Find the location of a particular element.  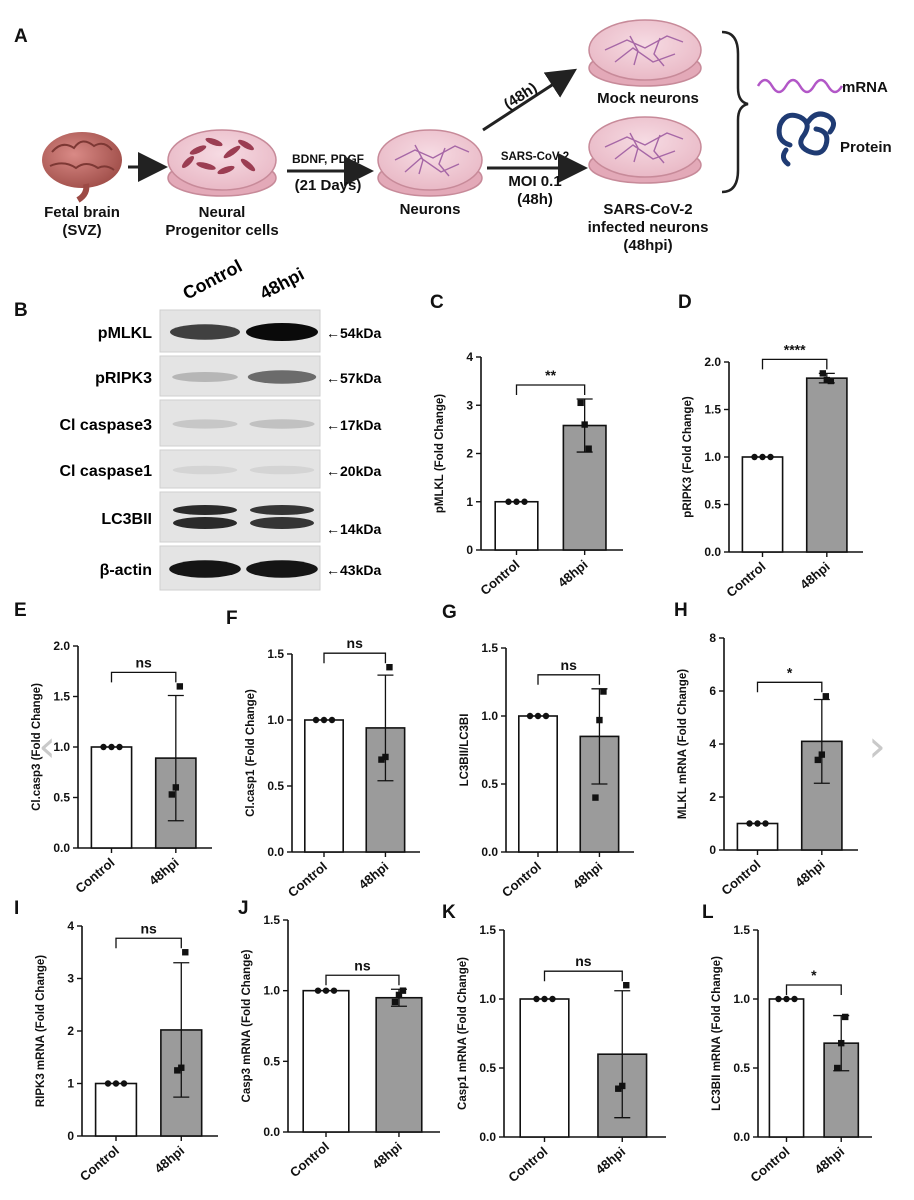

y-axis-label: pRIPK3 (Fold Change) is located at coordinates (688, 457).